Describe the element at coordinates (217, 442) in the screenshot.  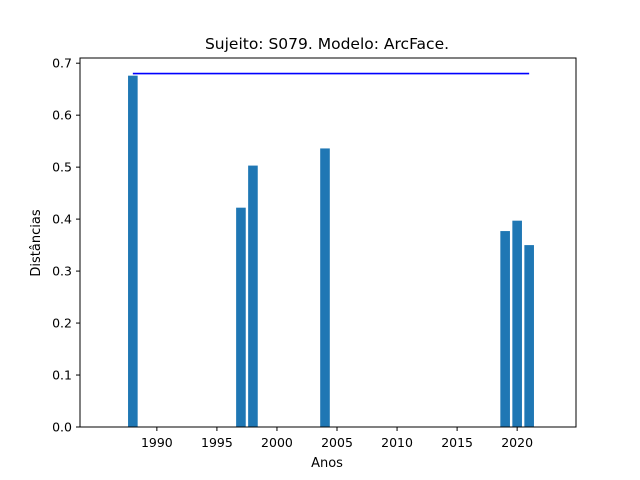
I see `x-tick-label-1995: 1995` at that location.